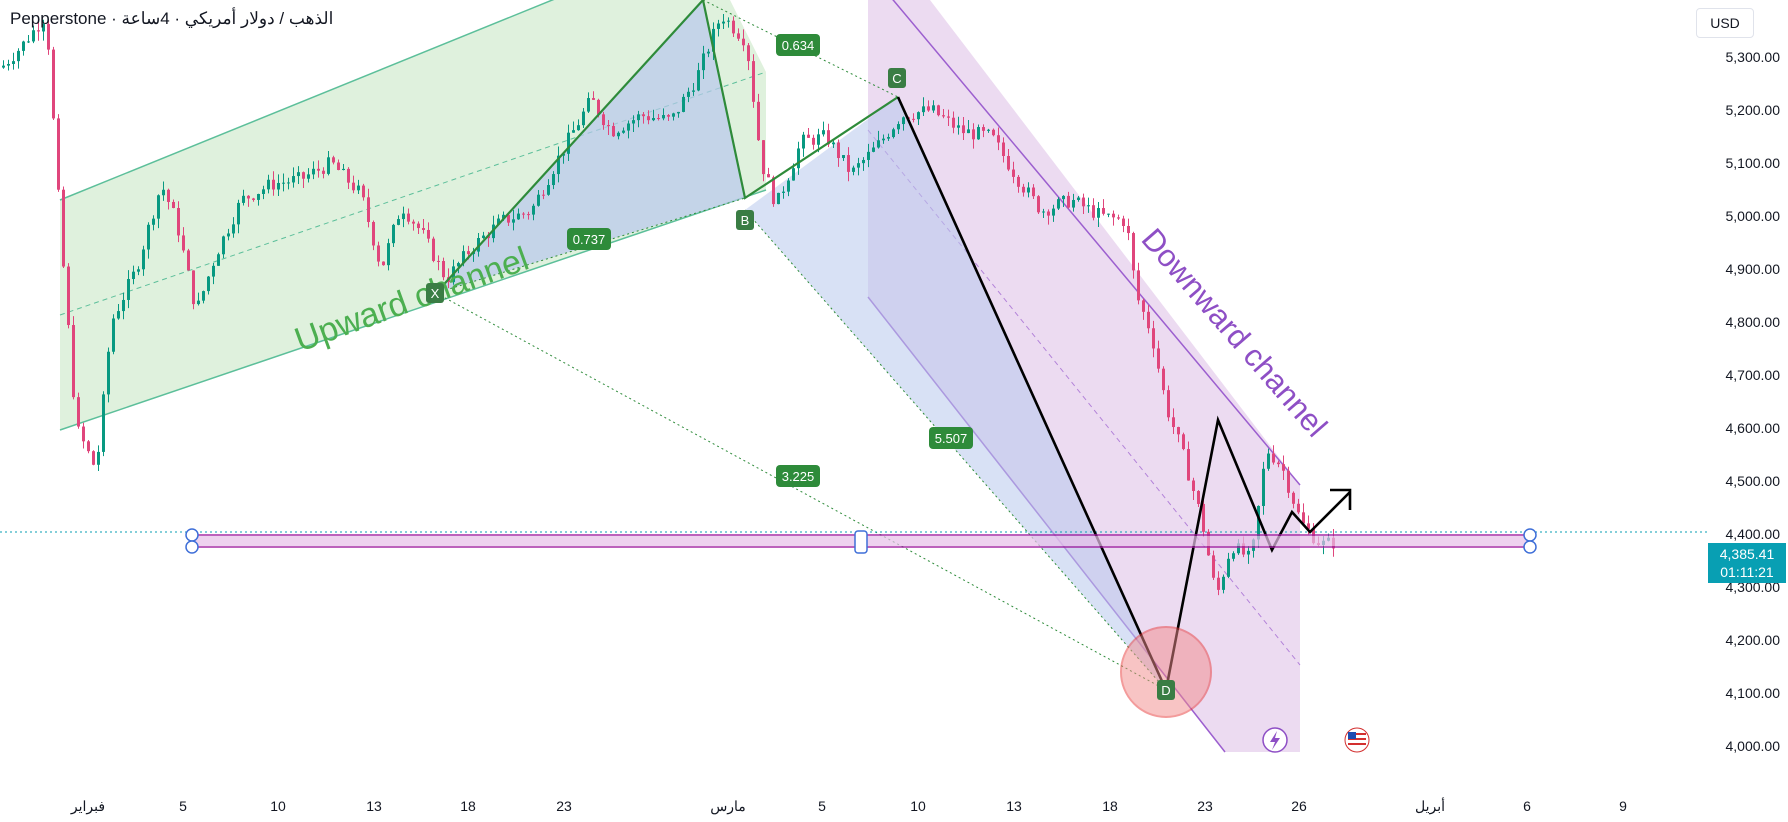  What do you see at coordinates (1084, 243) in the screenshot?
I see `downward-channel-top-line` at bounding box center [1084, 243].